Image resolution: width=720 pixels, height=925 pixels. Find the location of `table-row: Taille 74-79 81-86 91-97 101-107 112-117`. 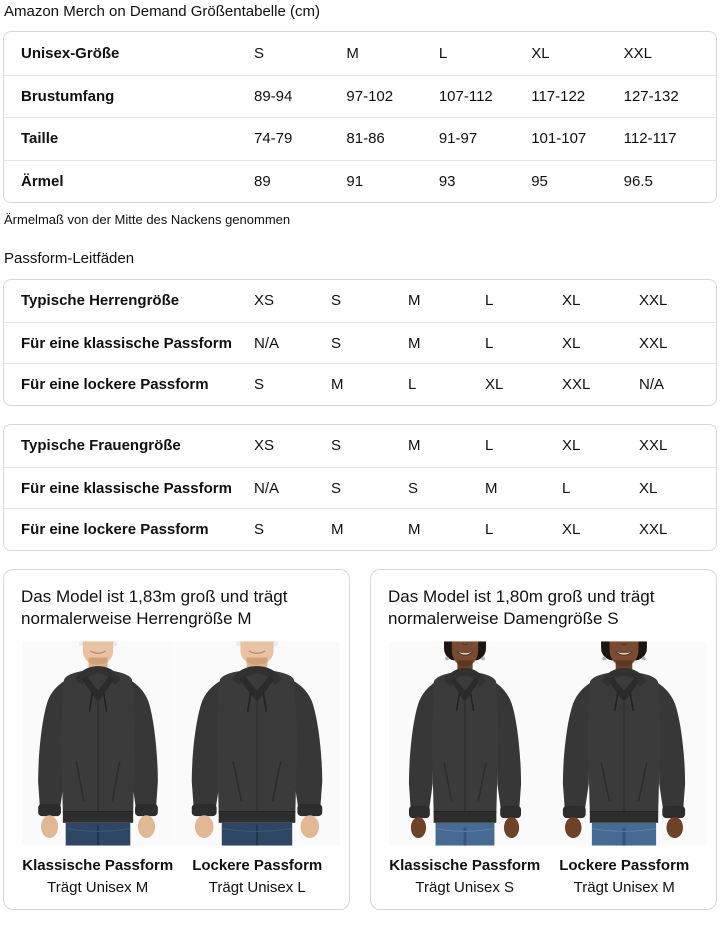

table-row: Taille 74-79 81-86 91-97 101-107 112-117 is located at coordinates (360, 138).